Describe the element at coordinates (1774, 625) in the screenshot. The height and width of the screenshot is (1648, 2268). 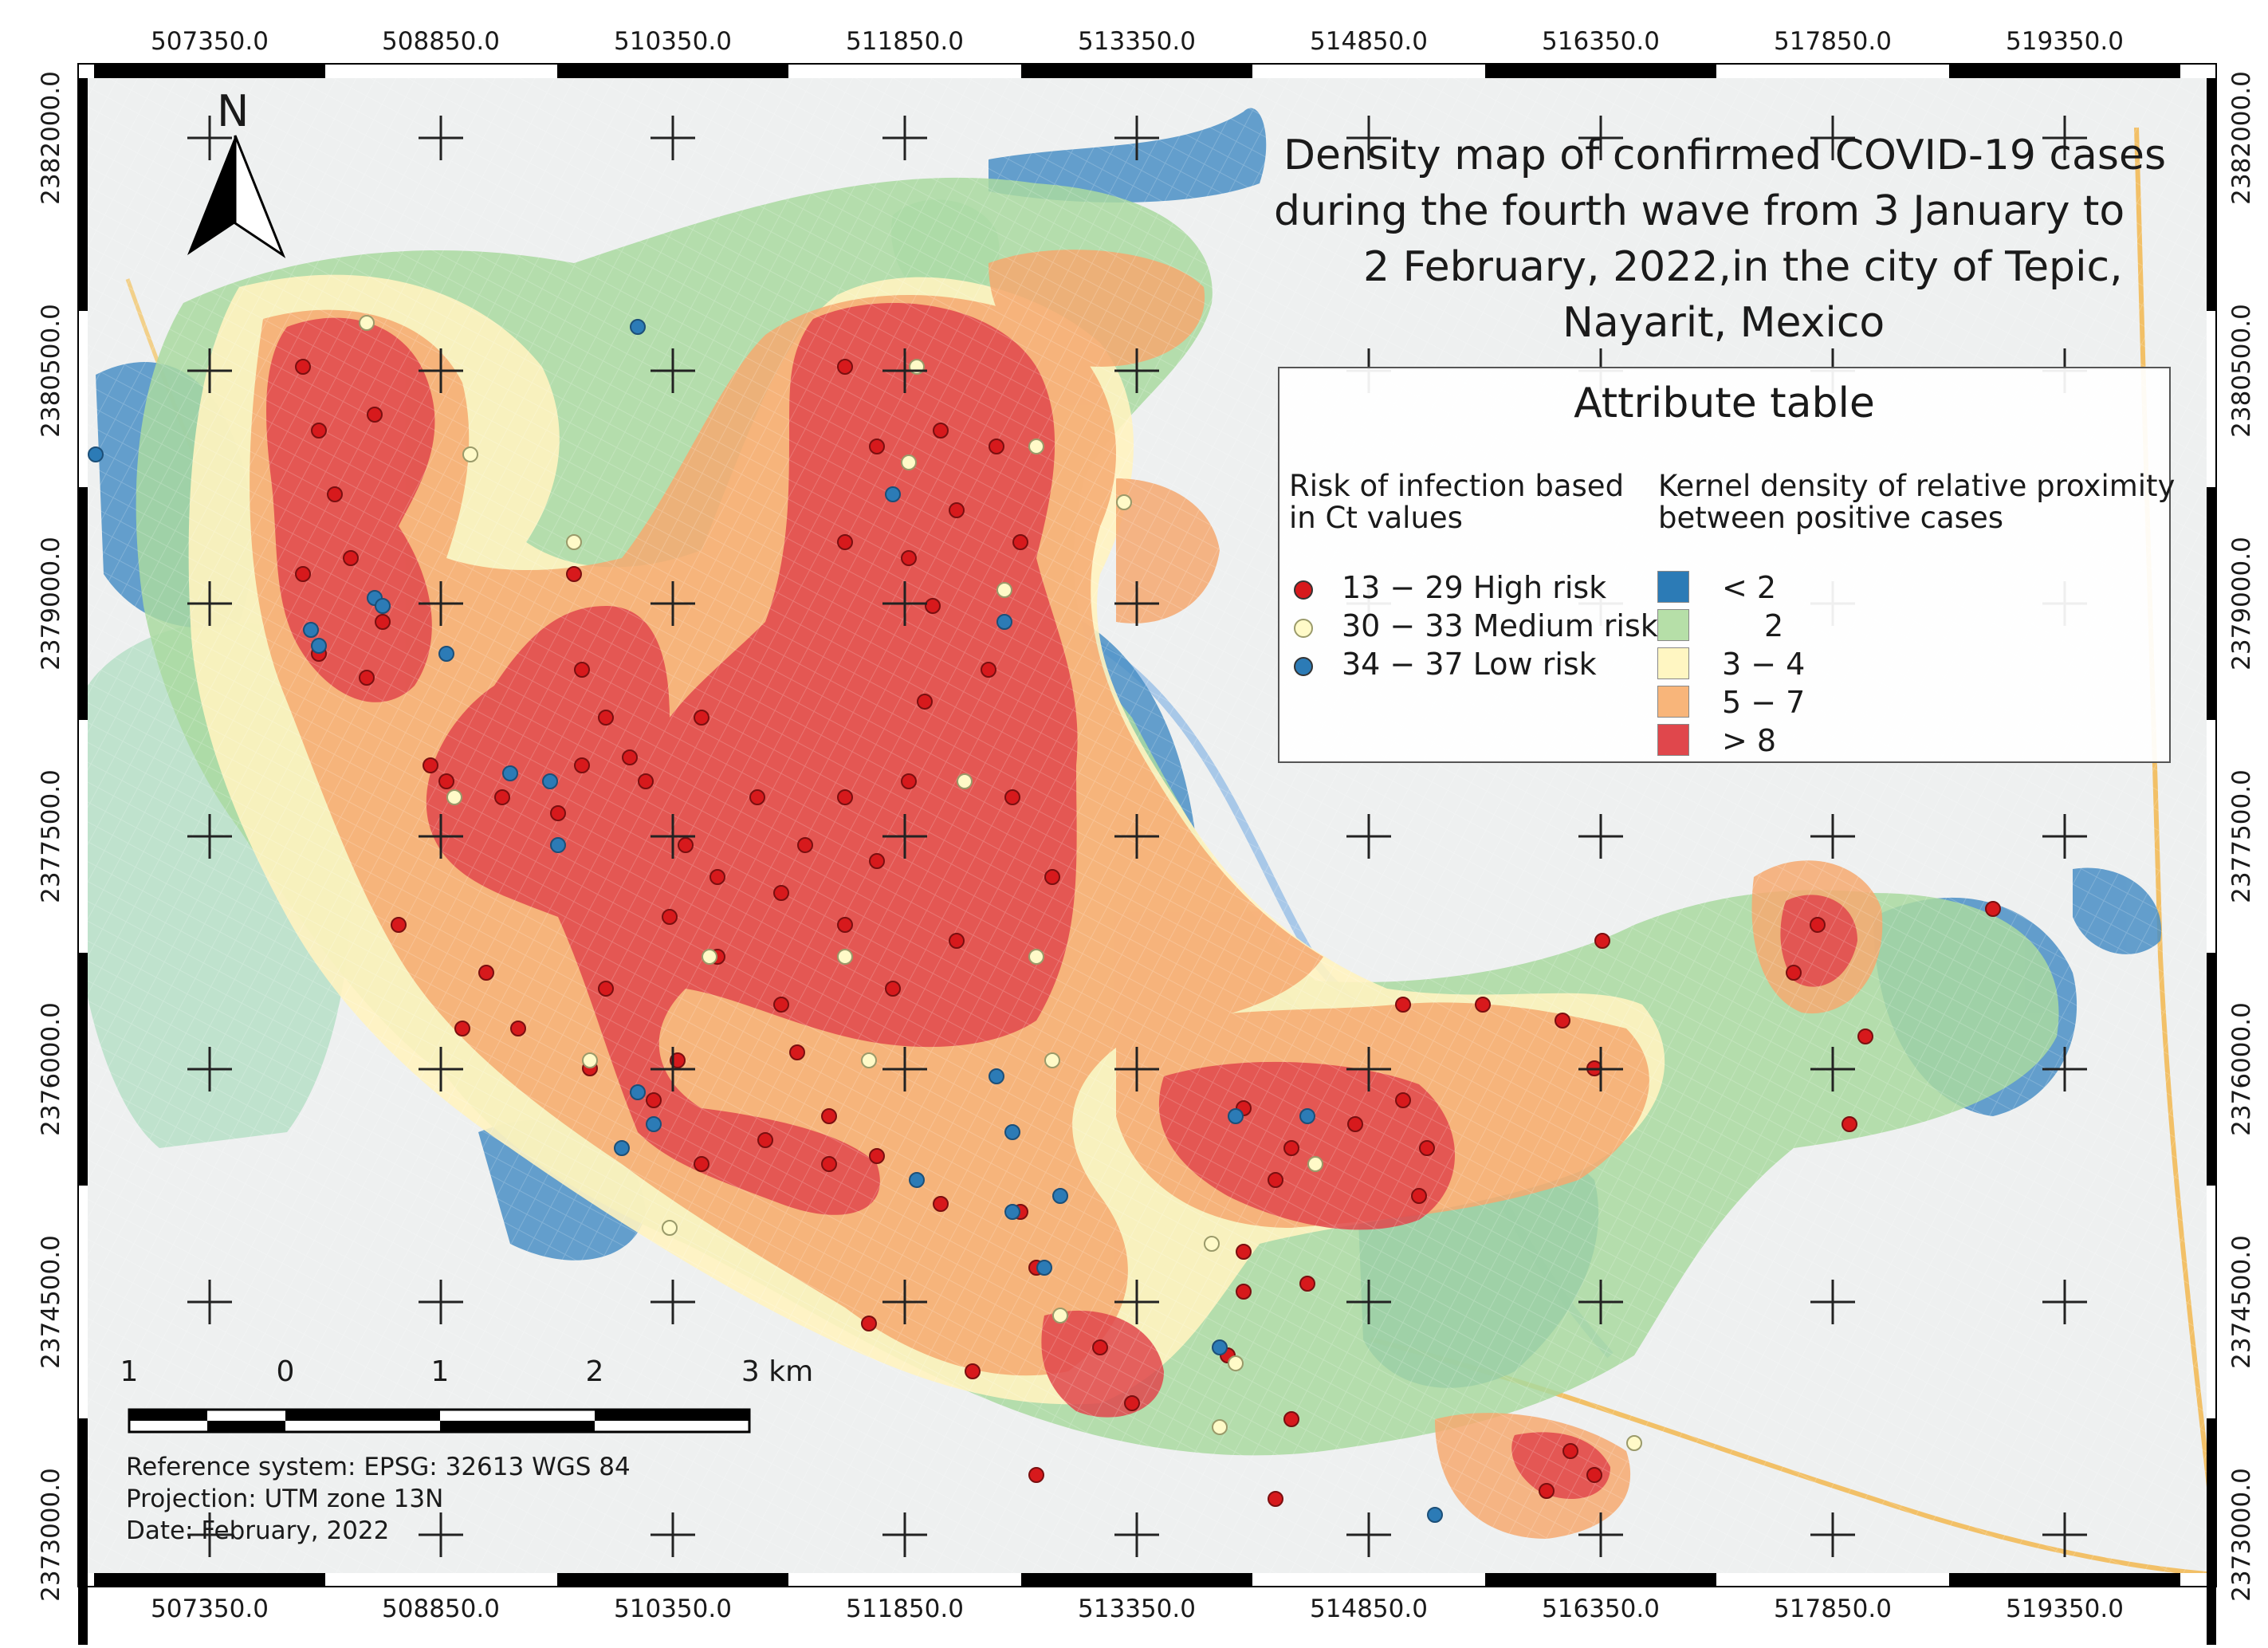
I see `density-label: 2` at that location.